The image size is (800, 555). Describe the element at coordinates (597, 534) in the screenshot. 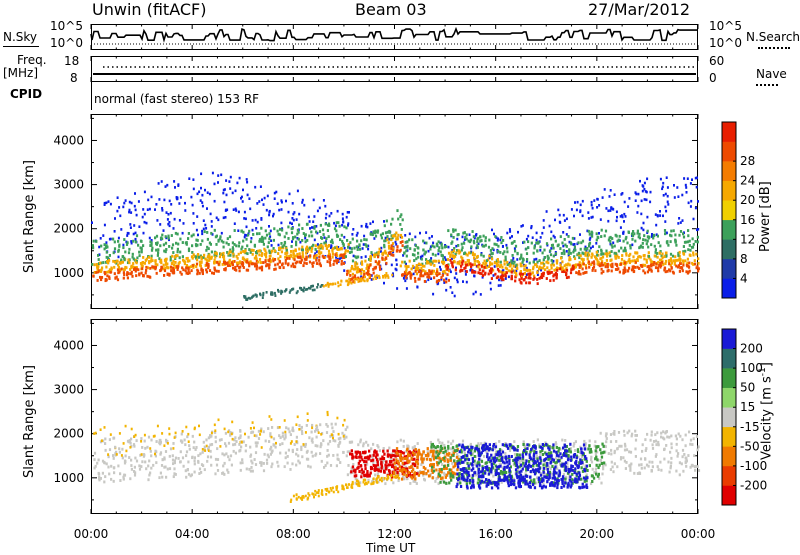

I see `x-tick-label: 20:00` at that location.